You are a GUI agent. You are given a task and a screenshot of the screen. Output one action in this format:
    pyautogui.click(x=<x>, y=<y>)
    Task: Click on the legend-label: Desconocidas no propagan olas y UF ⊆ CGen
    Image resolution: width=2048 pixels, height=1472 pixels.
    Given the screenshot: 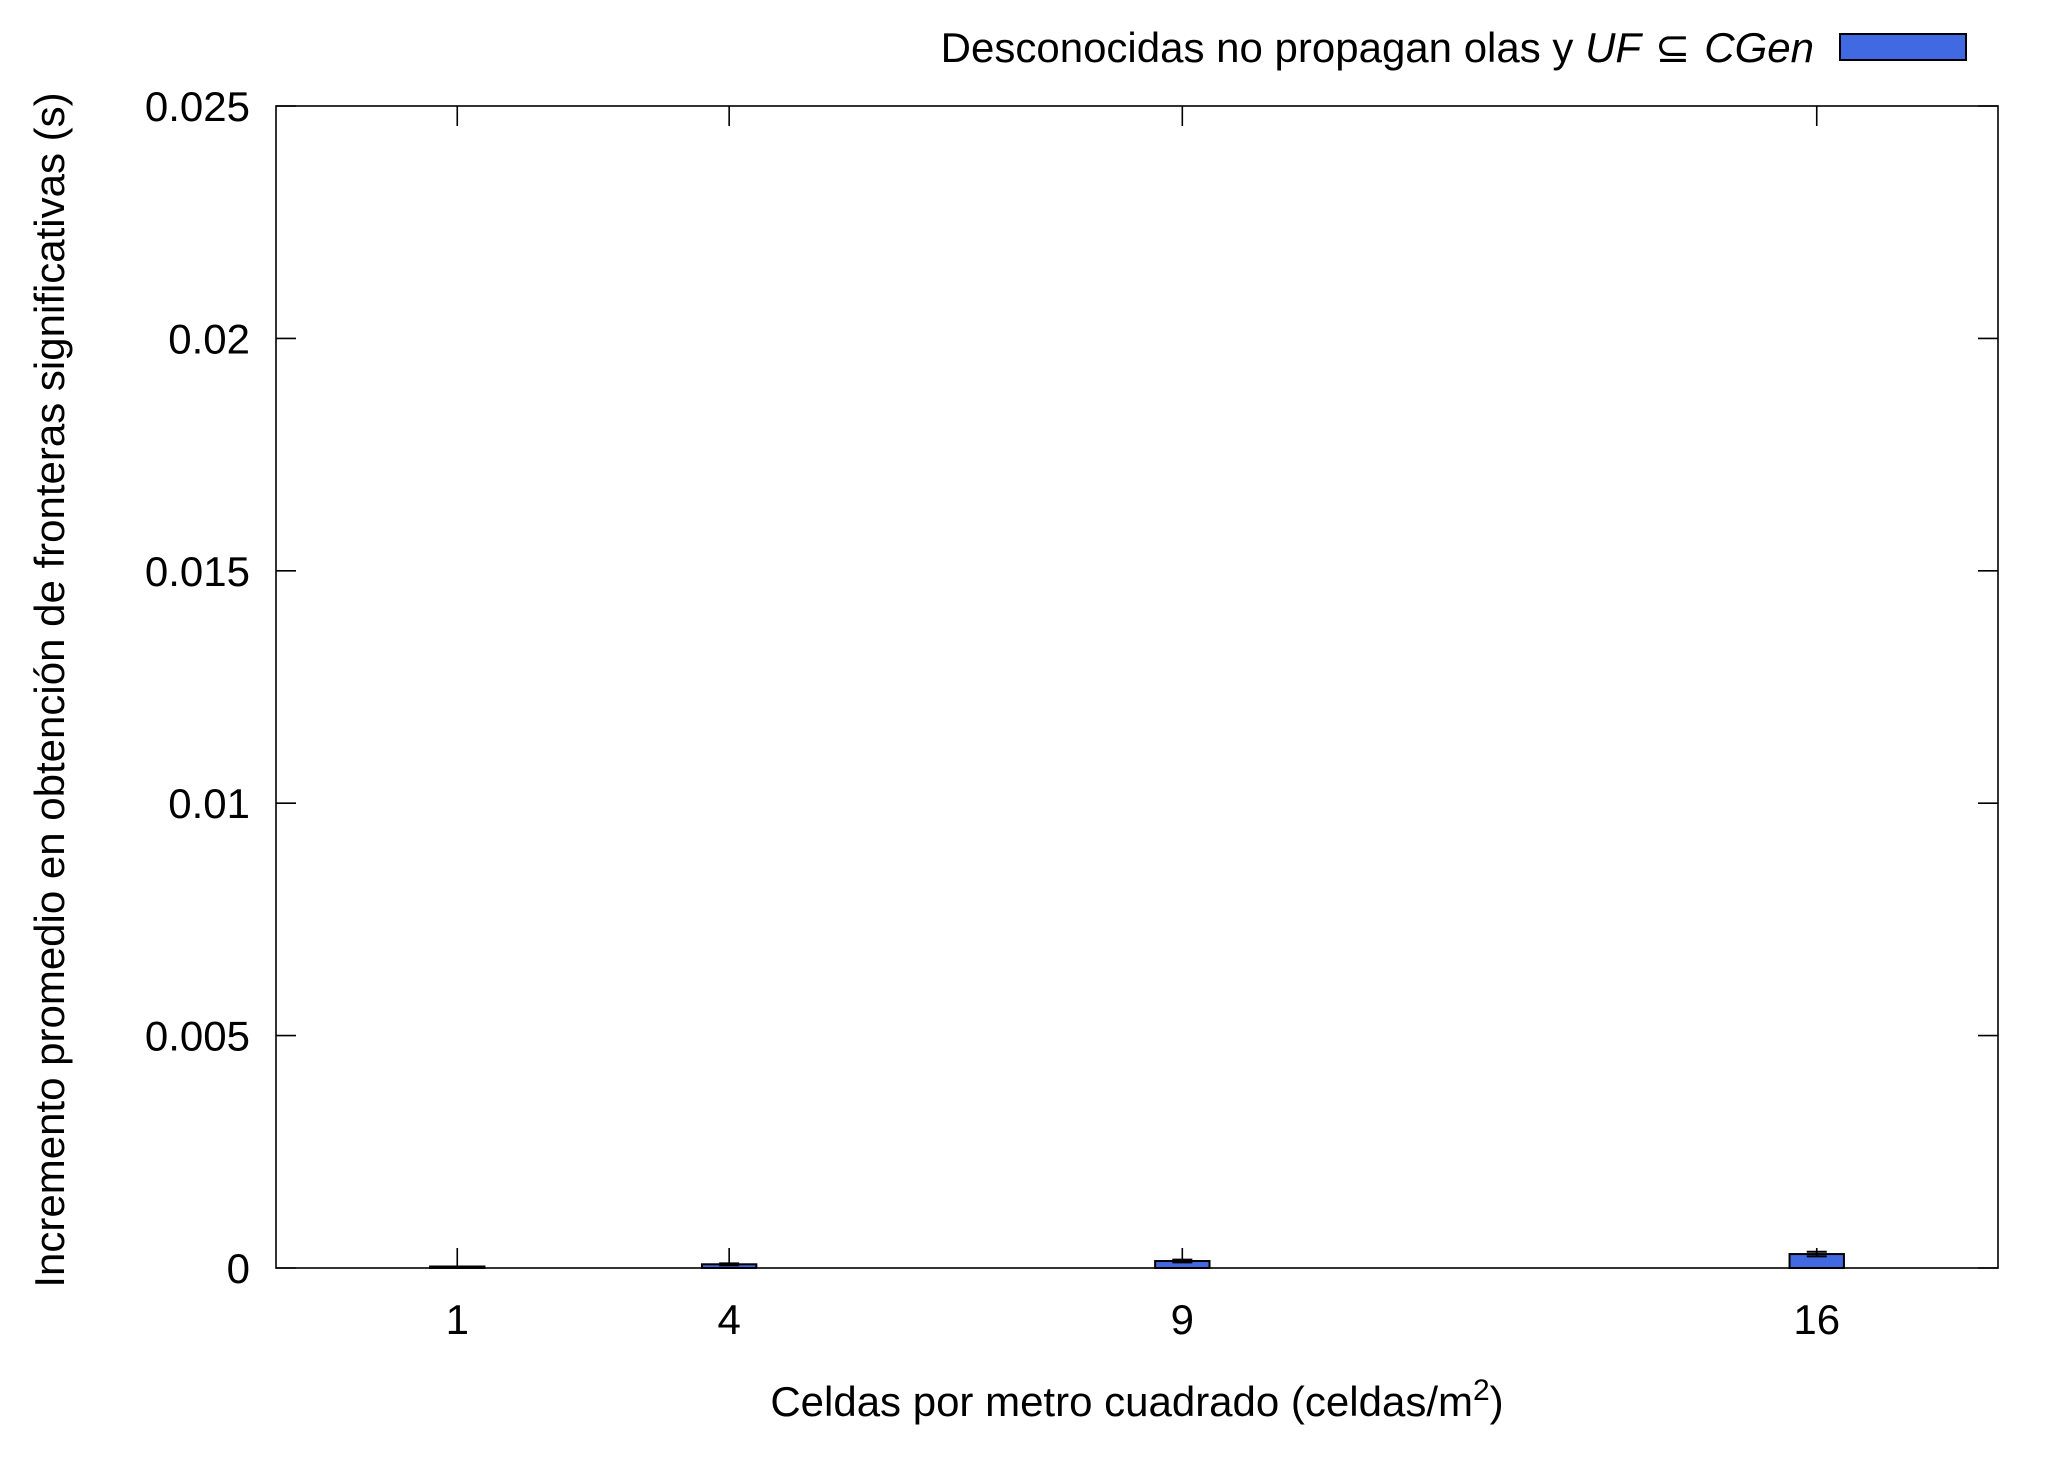 What is the action you would take?
    pyautogui.click(x=1377, y=47)
    